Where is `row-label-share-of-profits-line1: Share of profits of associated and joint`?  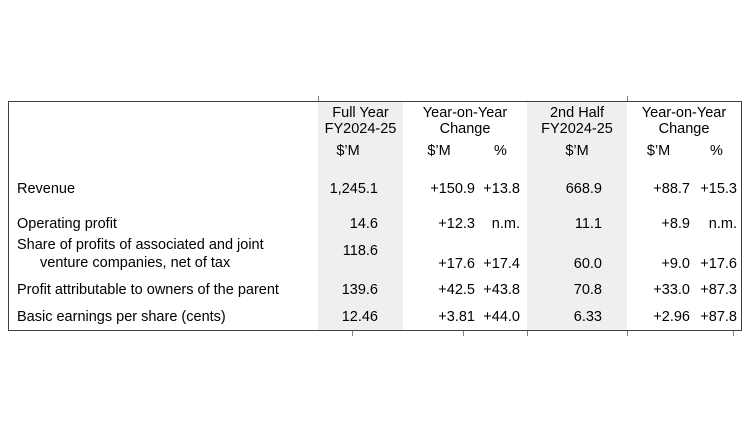 row-label-share-of-profits-line1: Share of profits of associated and joint is located at coordinates (140, 245).